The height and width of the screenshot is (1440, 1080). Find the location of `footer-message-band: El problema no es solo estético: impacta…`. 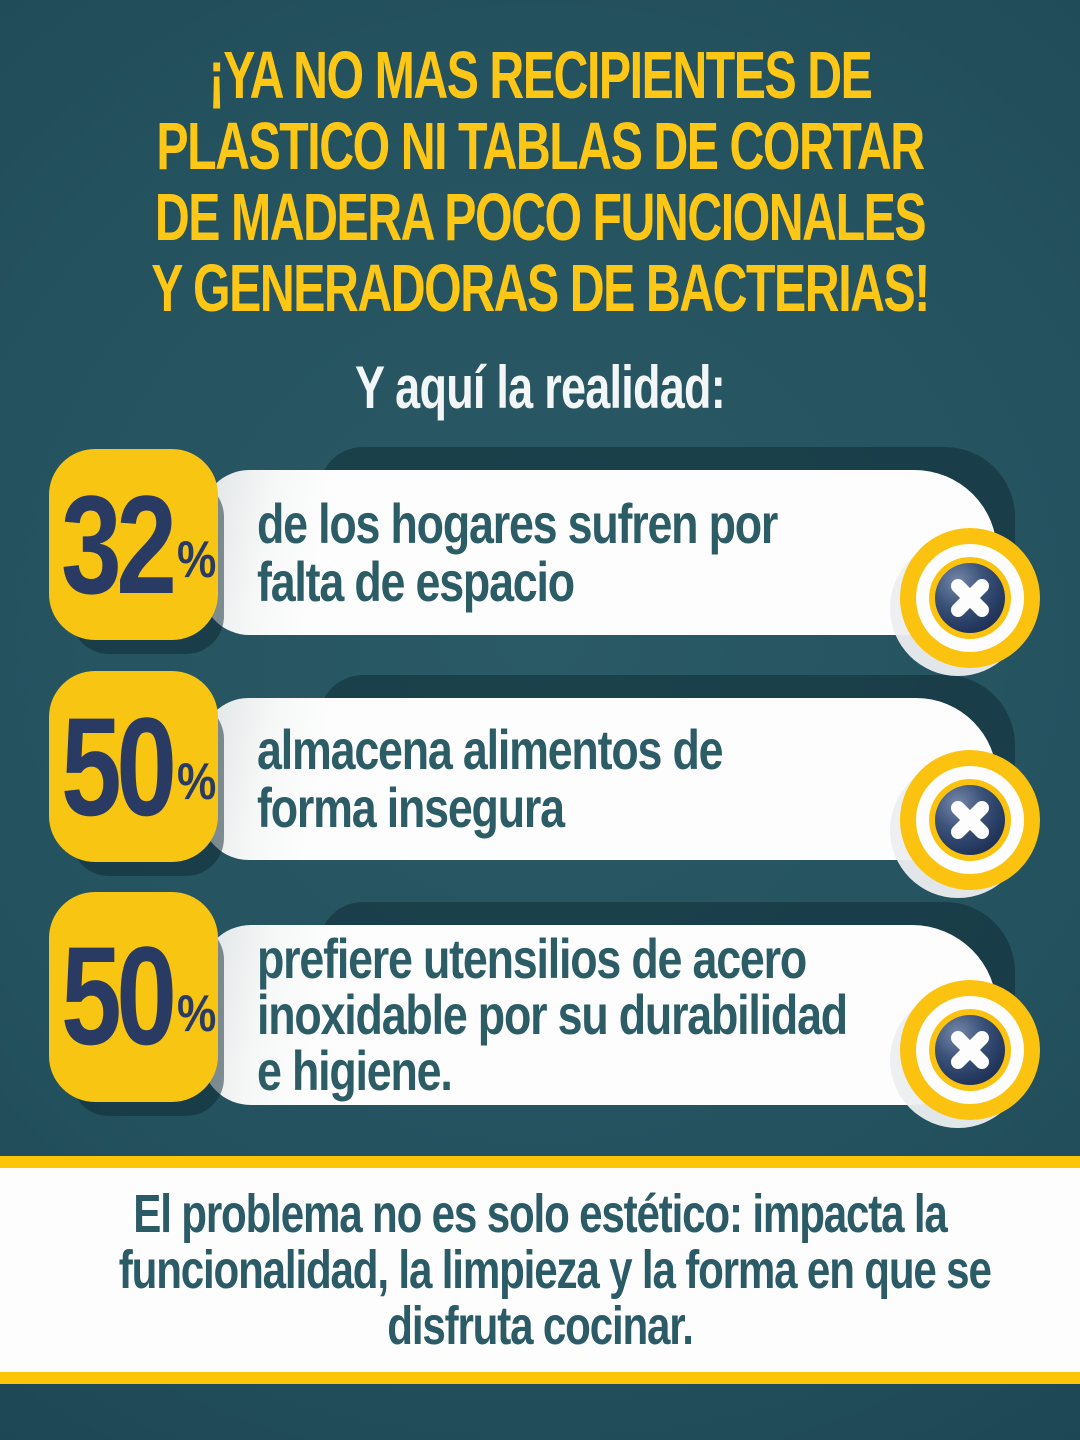

footer-message-band: El problema no es solo estético: impacta… is located at coordinates (540, 1270).